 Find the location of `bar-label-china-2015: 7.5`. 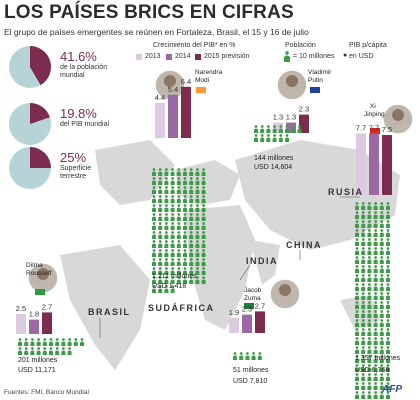

bar-label-china-2015: 7.5 is located at coordinates (387, 129).